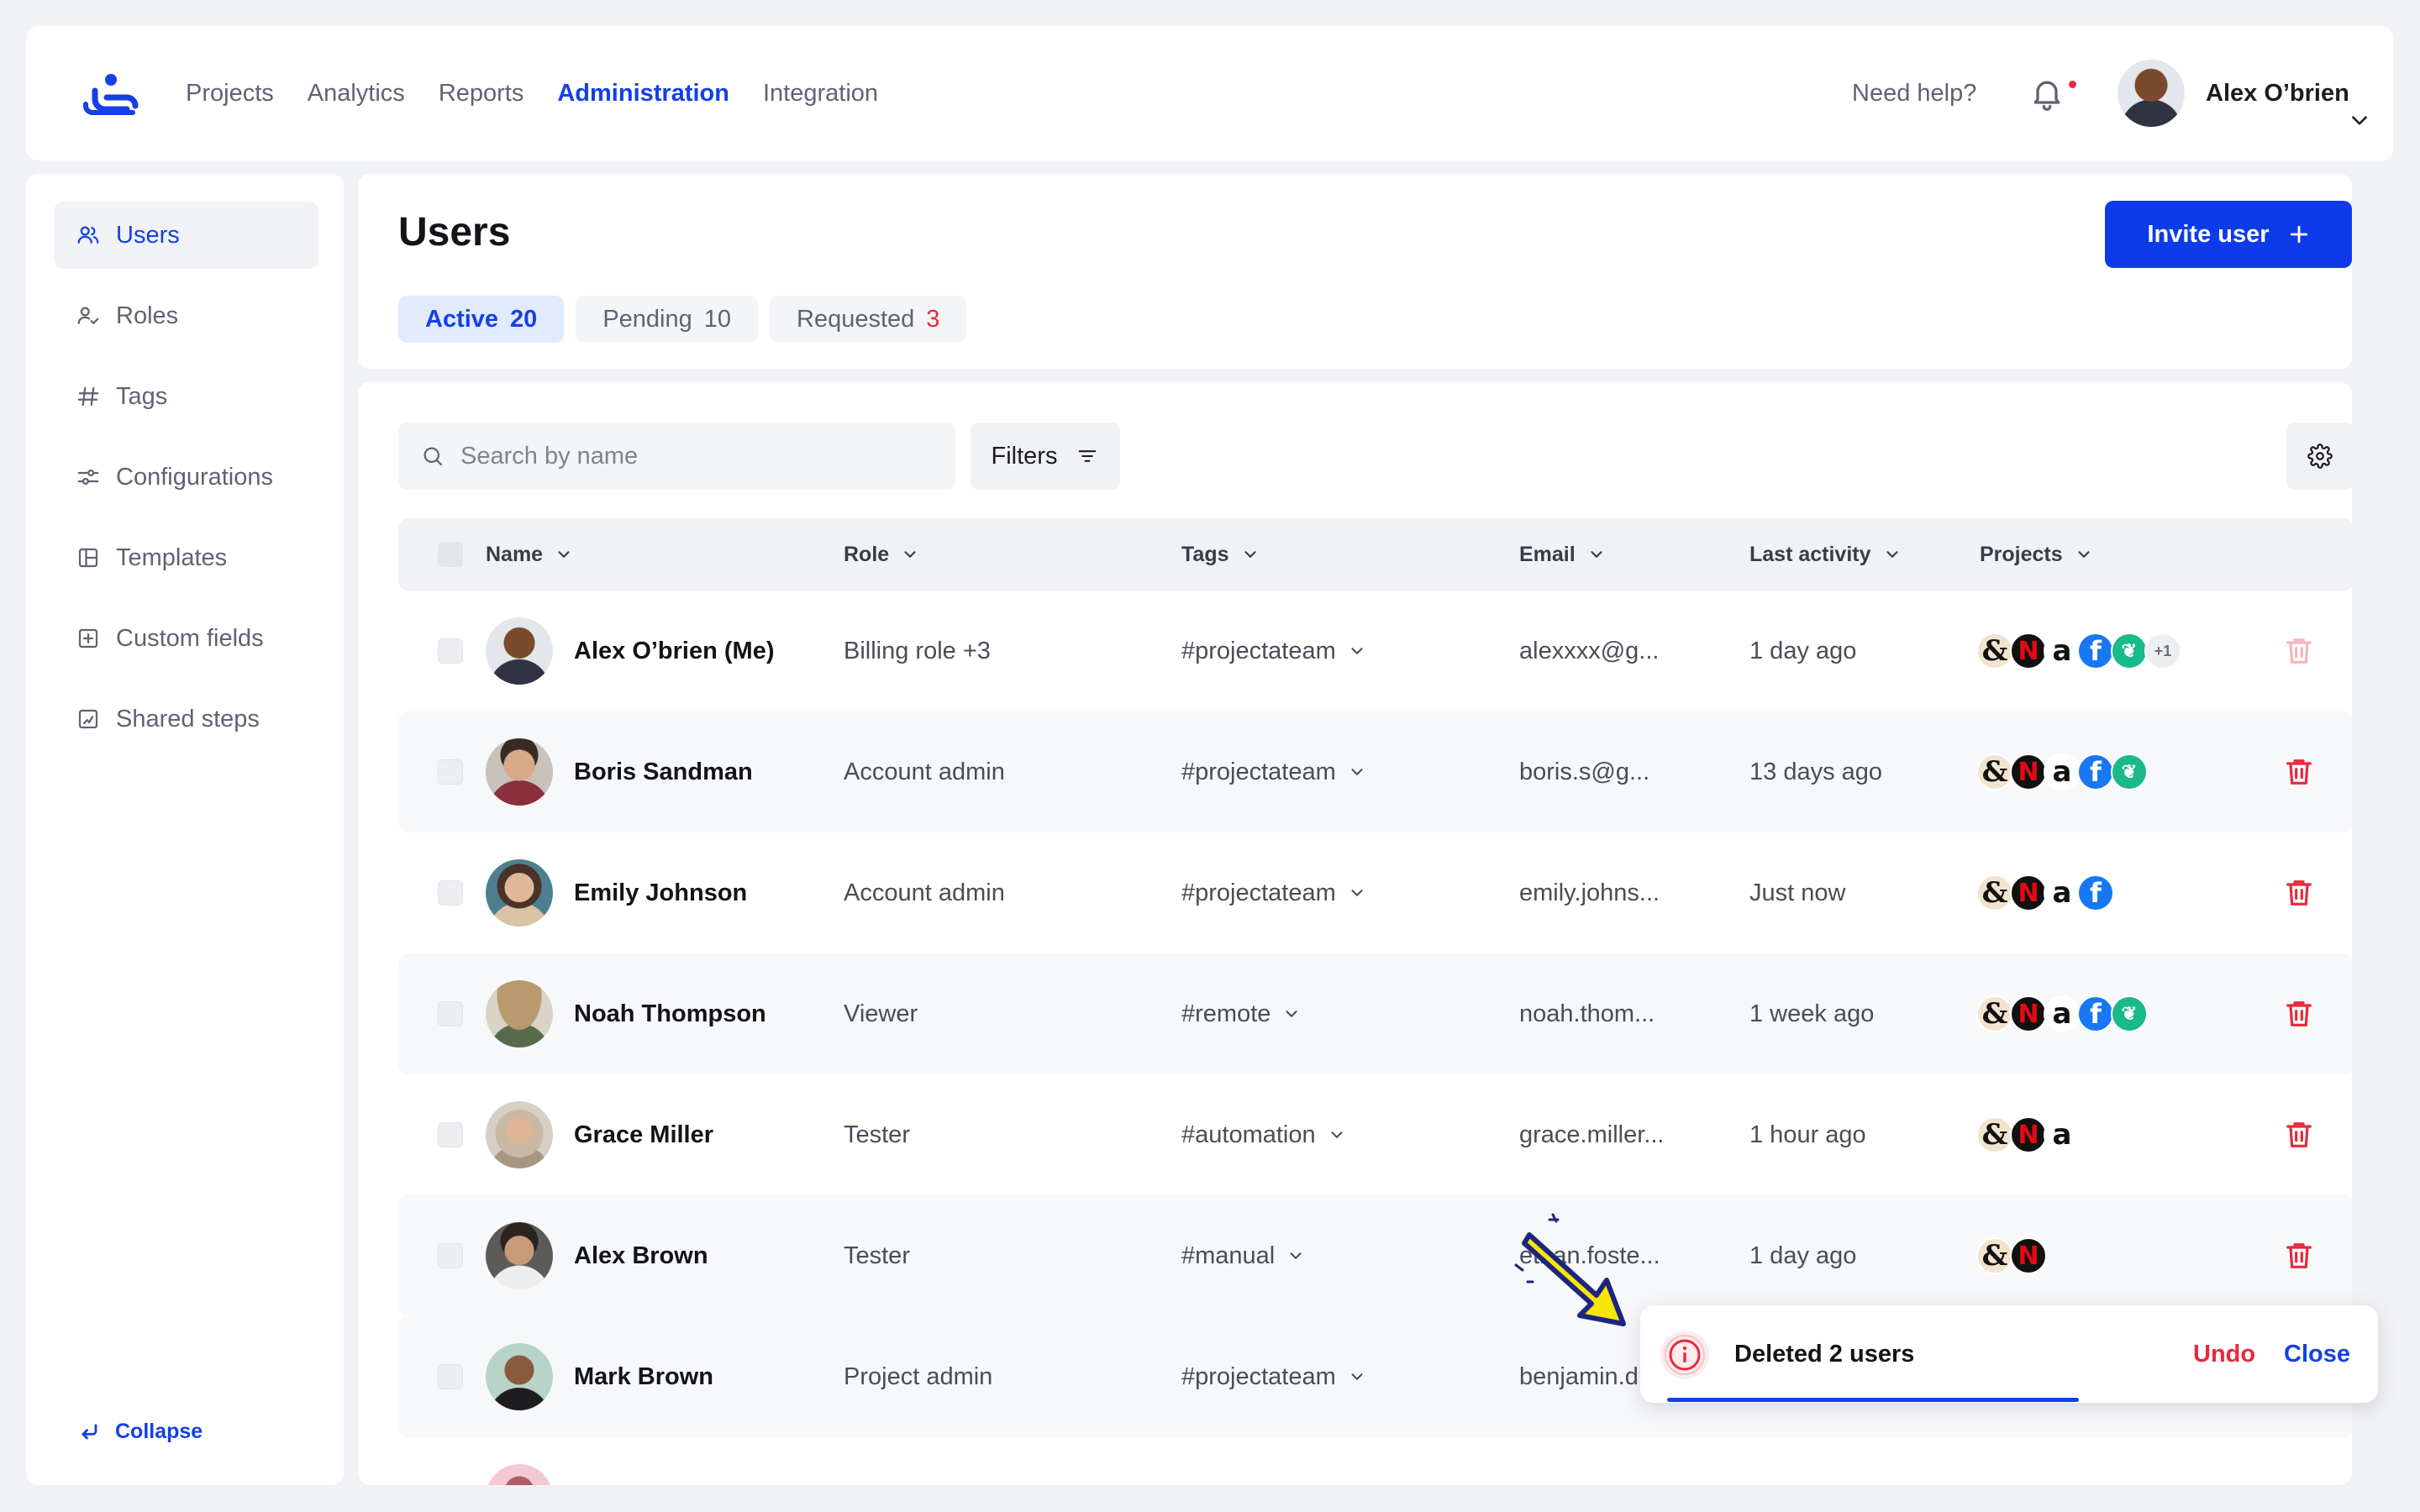 The height and width of the screenshot is (1512, 2420). What do you see at coordinates (481, 319) in the screenshot?
I see `tab-active: Active 20` at bounding box center [481, 319].